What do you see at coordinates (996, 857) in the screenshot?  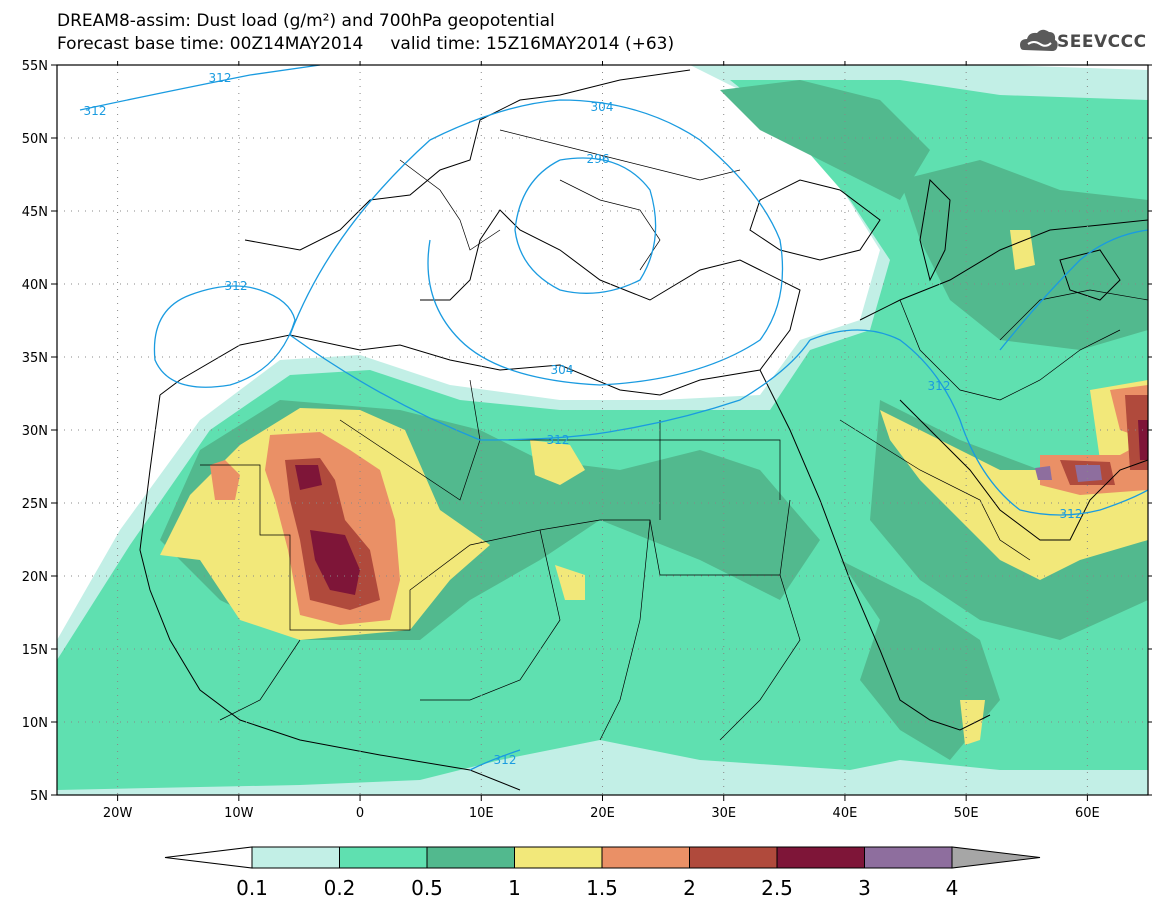 I see `colorbar-high-triangle` at bounding box center [996, 857].